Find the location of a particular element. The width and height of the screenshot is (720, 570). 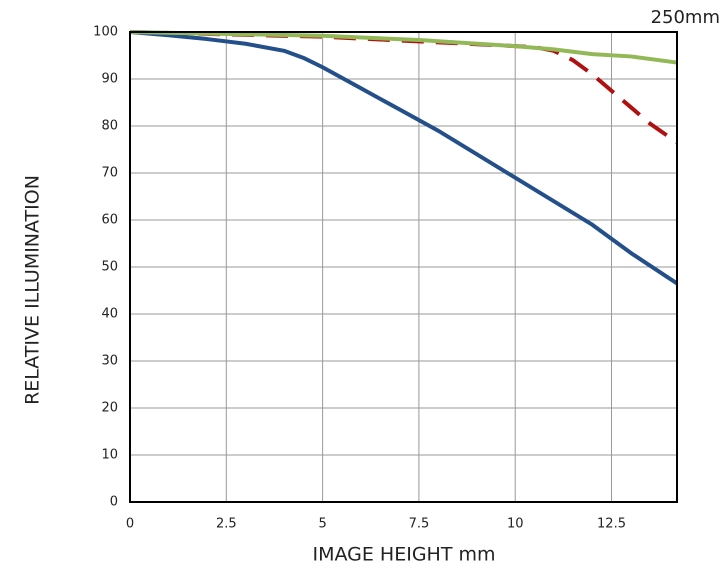

y-tick-label: 50 is located at coordinates (109, 267).